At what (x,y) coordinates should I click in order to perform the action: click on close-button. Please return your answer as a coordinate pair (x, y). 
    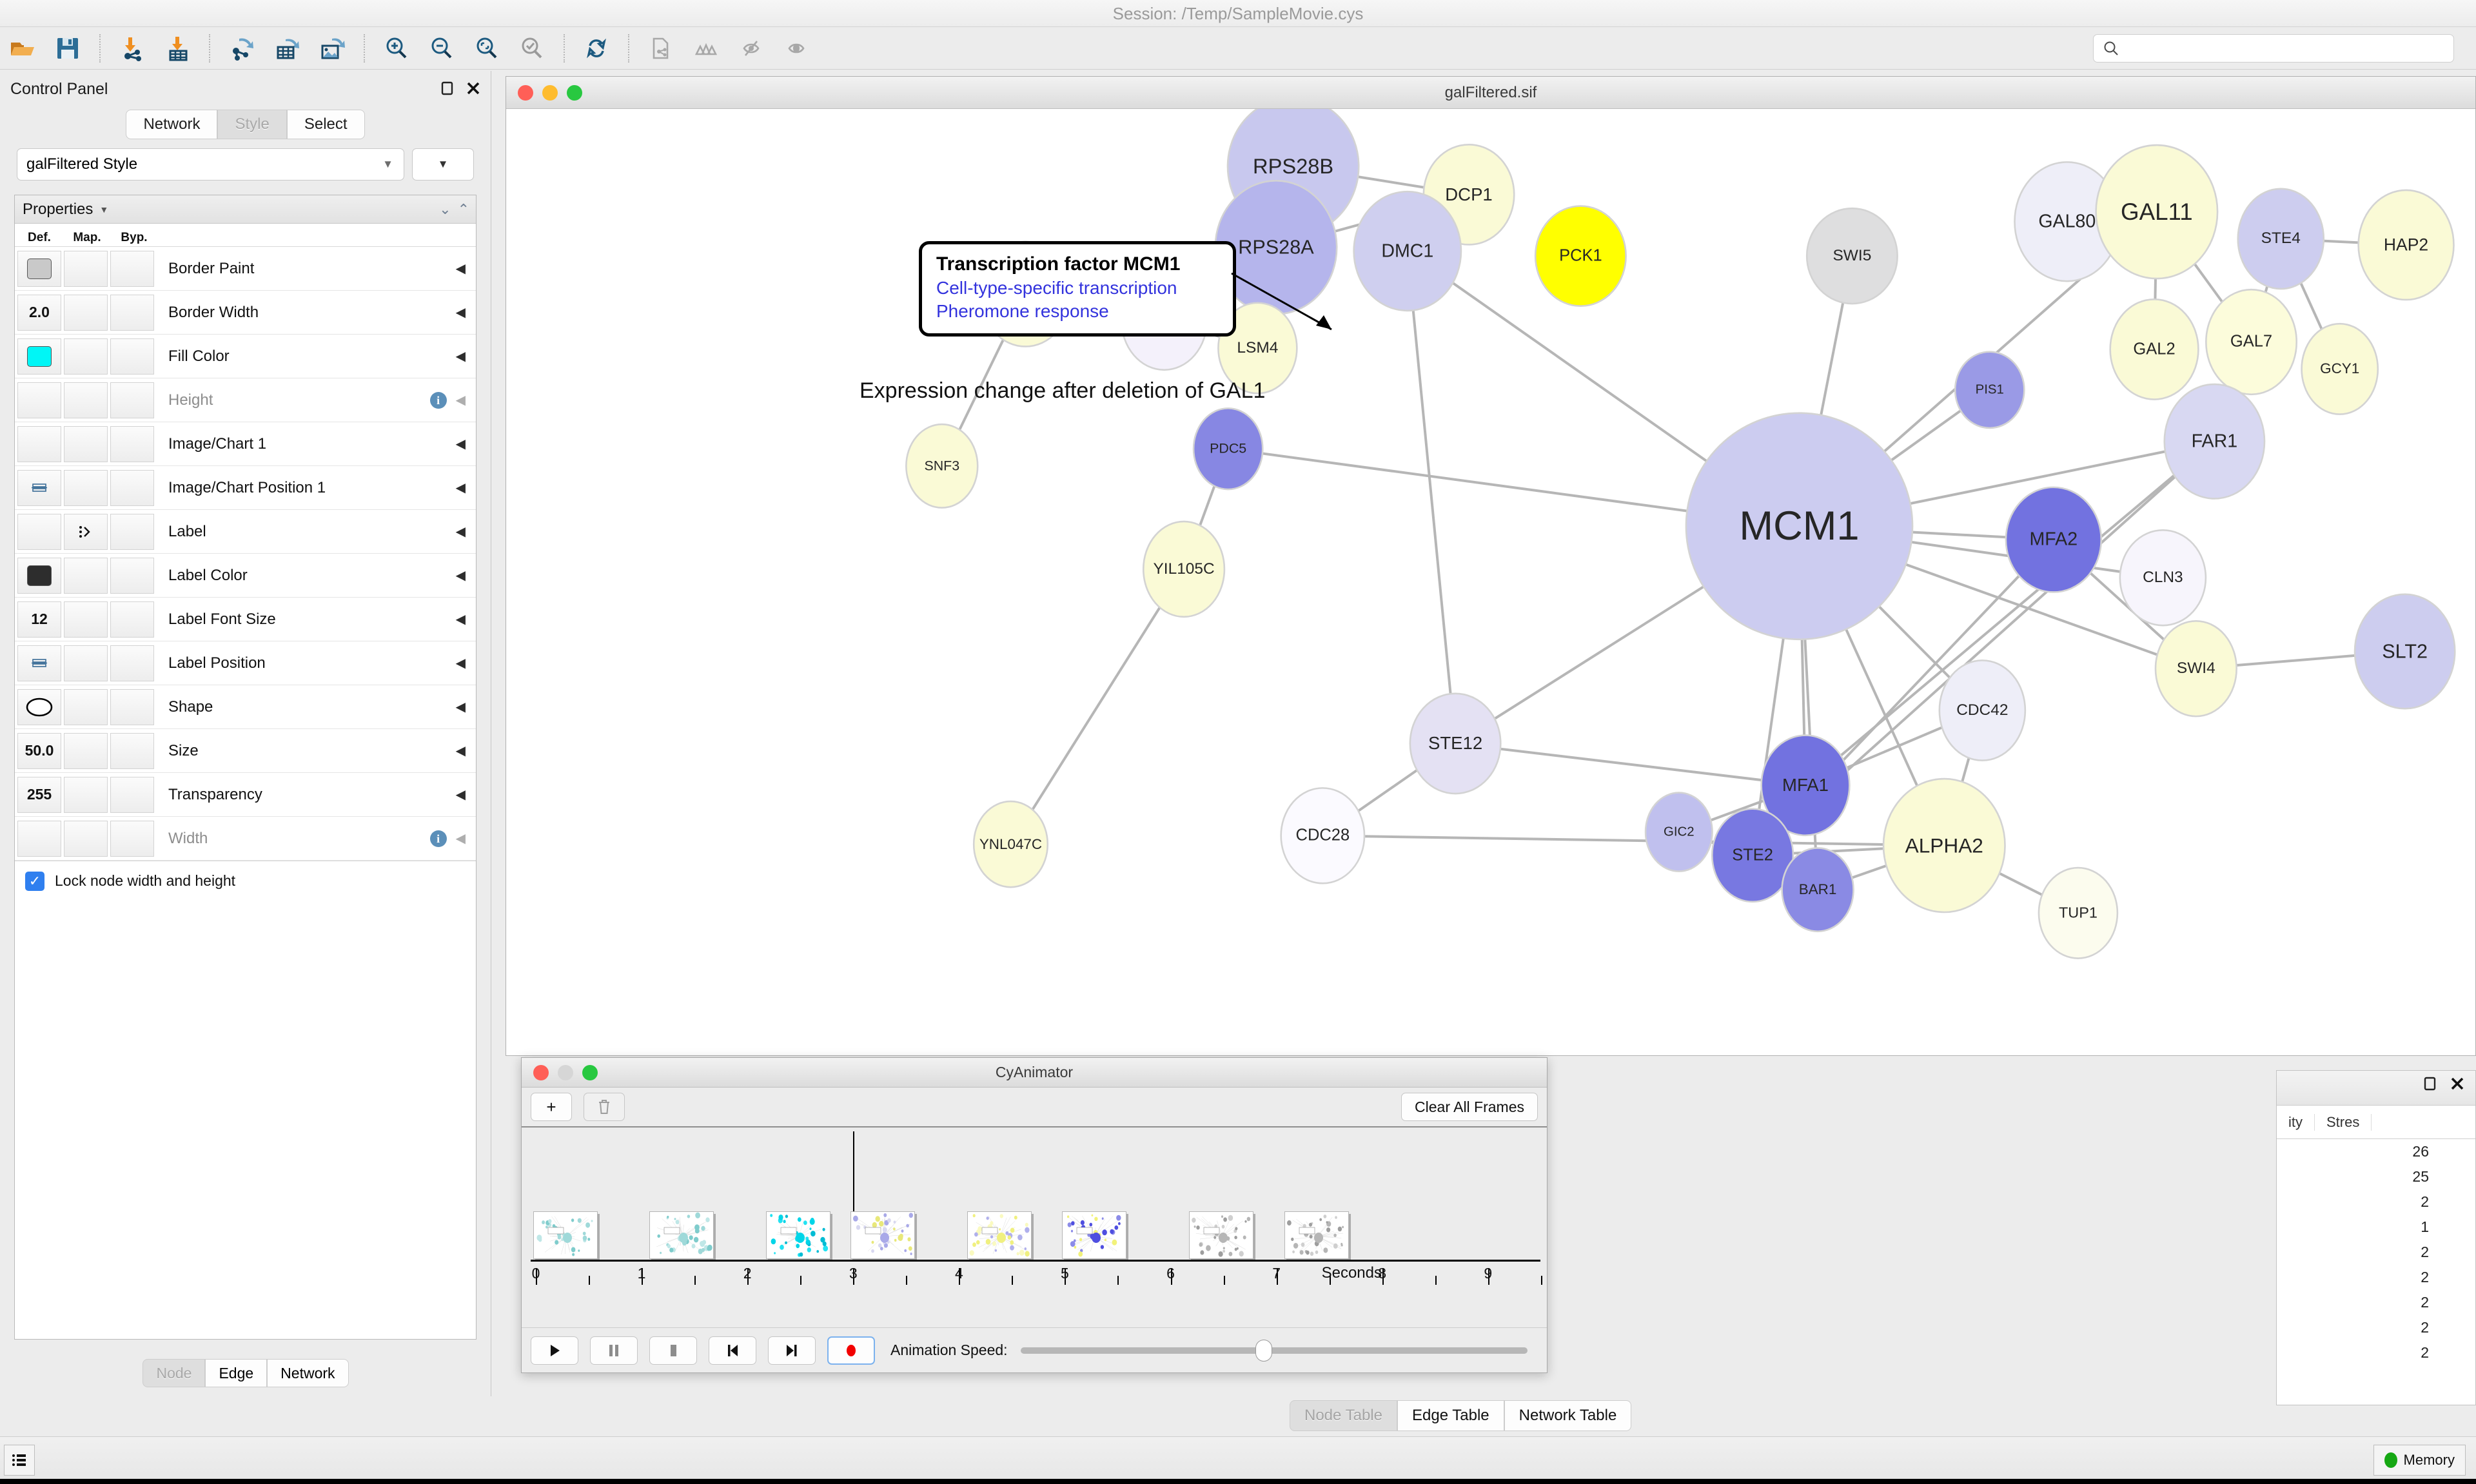
    Looking at the image, I should click on (541, 1072).